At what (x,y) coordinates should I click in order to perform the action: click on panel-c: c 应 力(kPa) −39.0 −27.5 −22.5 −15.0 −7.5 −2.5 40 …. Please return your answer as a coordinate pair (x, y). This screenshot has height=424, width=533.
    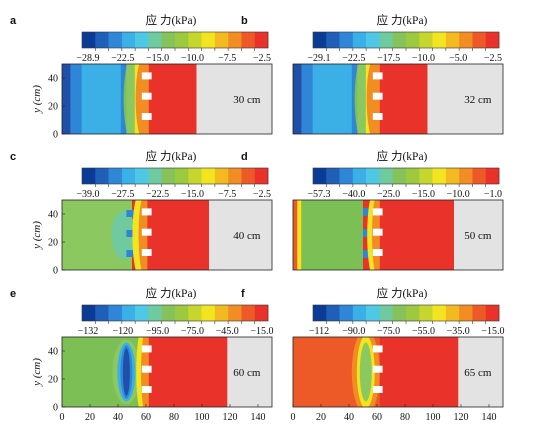
    Looking at the image, I should click on (141, 213).